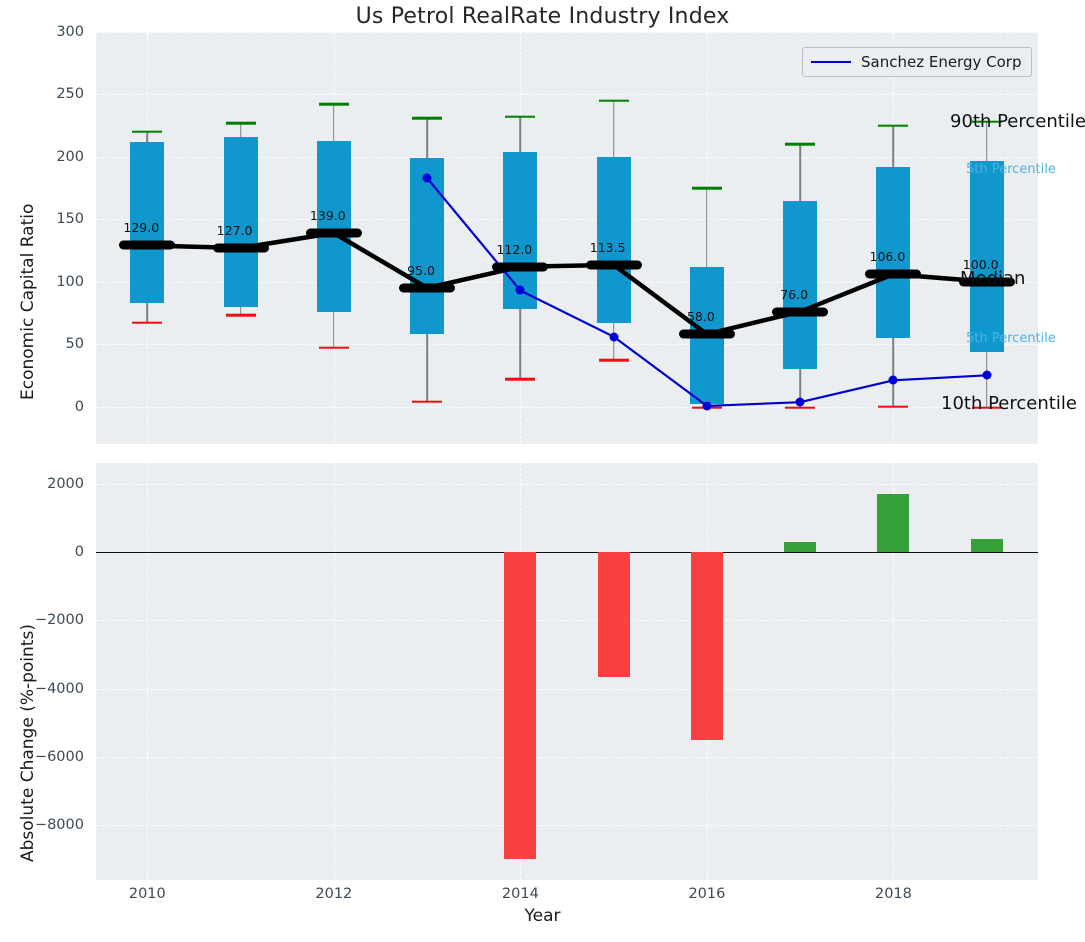 This screenshot has height=942, width=1085. Describe the element at coordinates (74, 344) in the screenshot. I see `y-tick-label: 50` at that location.